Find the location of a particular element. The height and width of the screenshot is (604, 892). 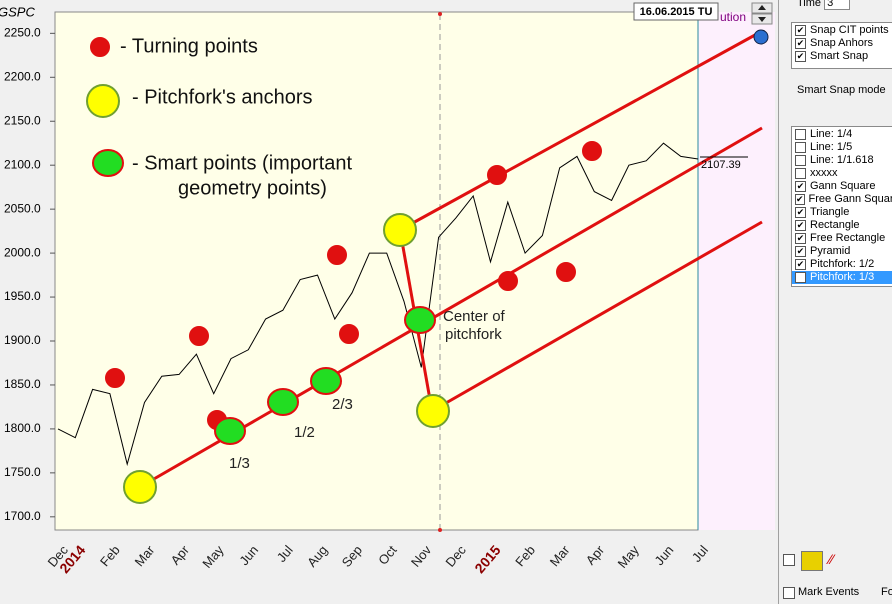

list-item: ✔ Triangle is located at coordinates (842, 212).